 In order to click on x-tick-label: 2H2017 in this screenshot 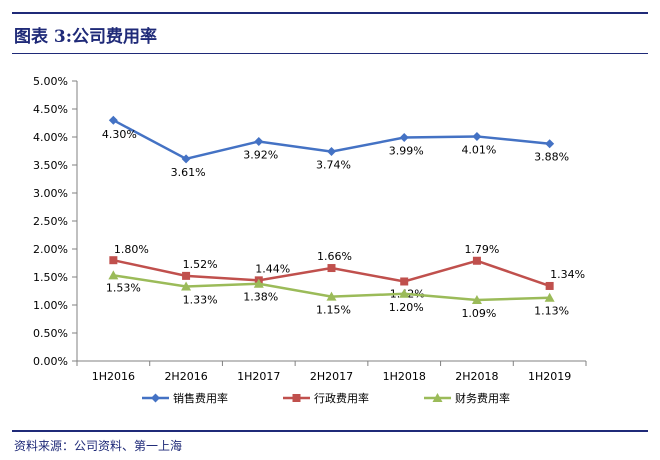, I will do `click(331, 376)`.